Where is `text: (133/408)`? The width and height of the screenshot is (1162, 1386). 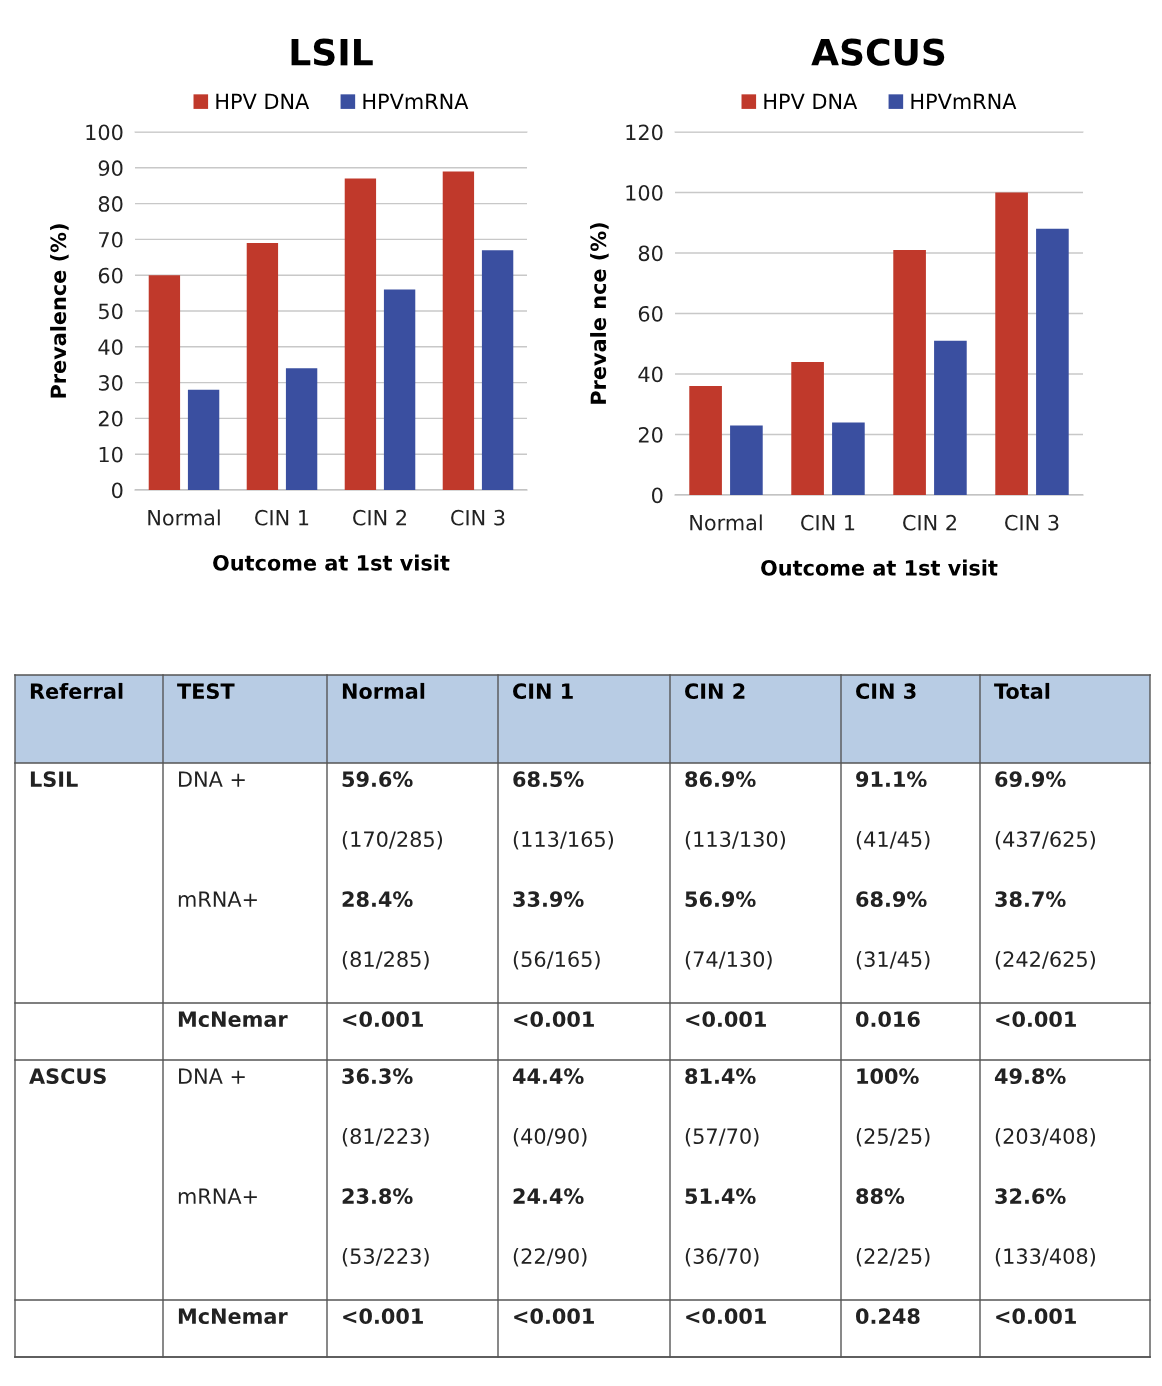 text: (133/408) is located at coordinates (1045, 1257).